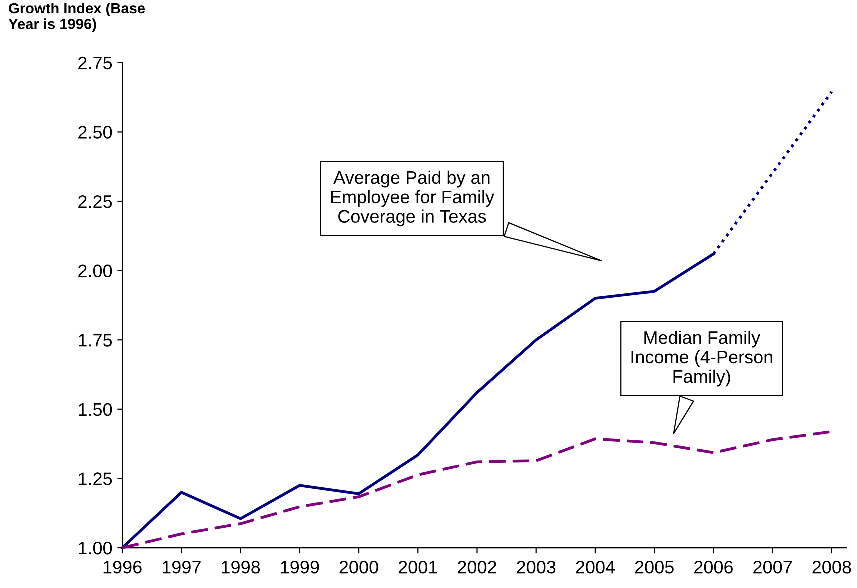 Image resolution: width=857 pixels, height=588 pixels. I want to click on x-tick-label: 2007, so click(773, 567).